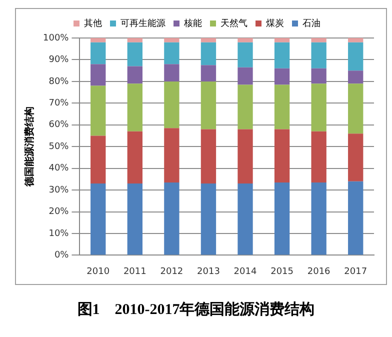 The height and width of the screenshot is (337, 392). Describe the element at coordinates (59, 190) in the screenshot. I see `y-tick-label: 30%` at that location.